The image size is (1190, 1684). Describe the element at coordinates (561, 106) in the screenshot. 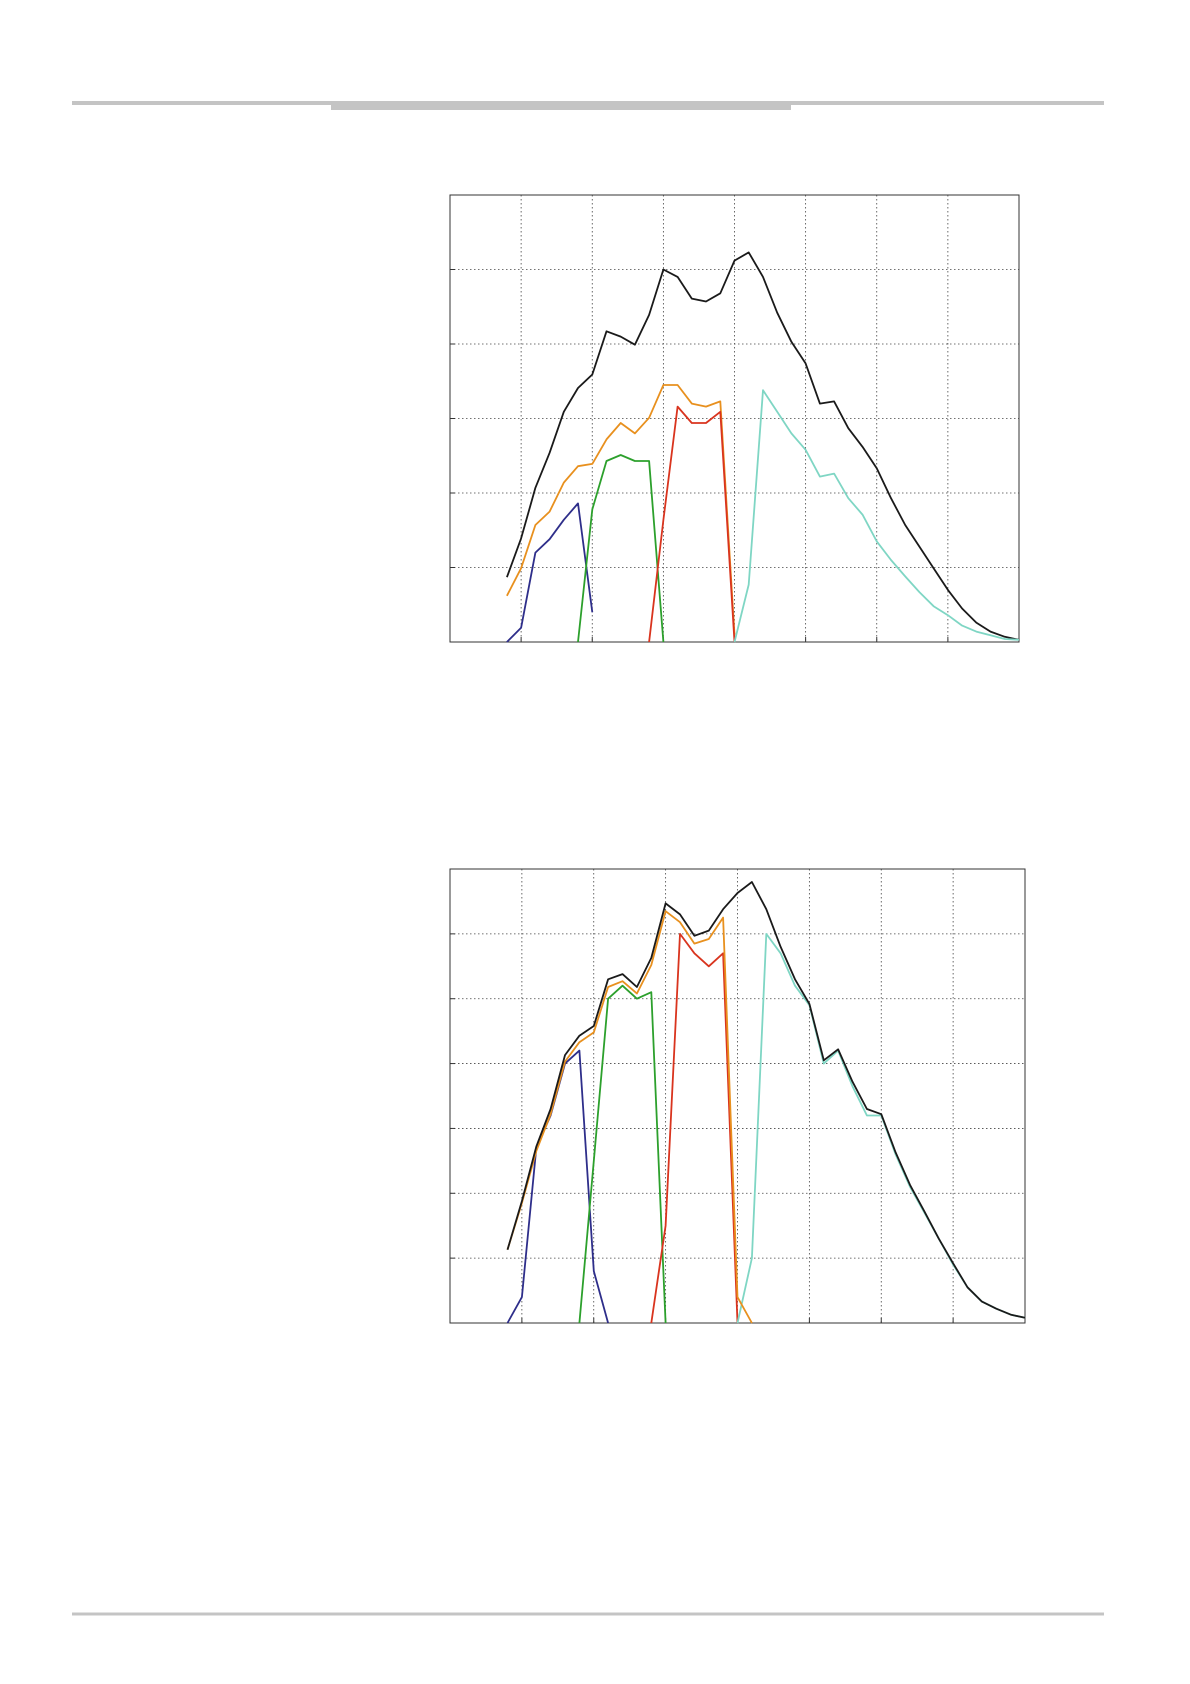

I see `header-tab` at that location.